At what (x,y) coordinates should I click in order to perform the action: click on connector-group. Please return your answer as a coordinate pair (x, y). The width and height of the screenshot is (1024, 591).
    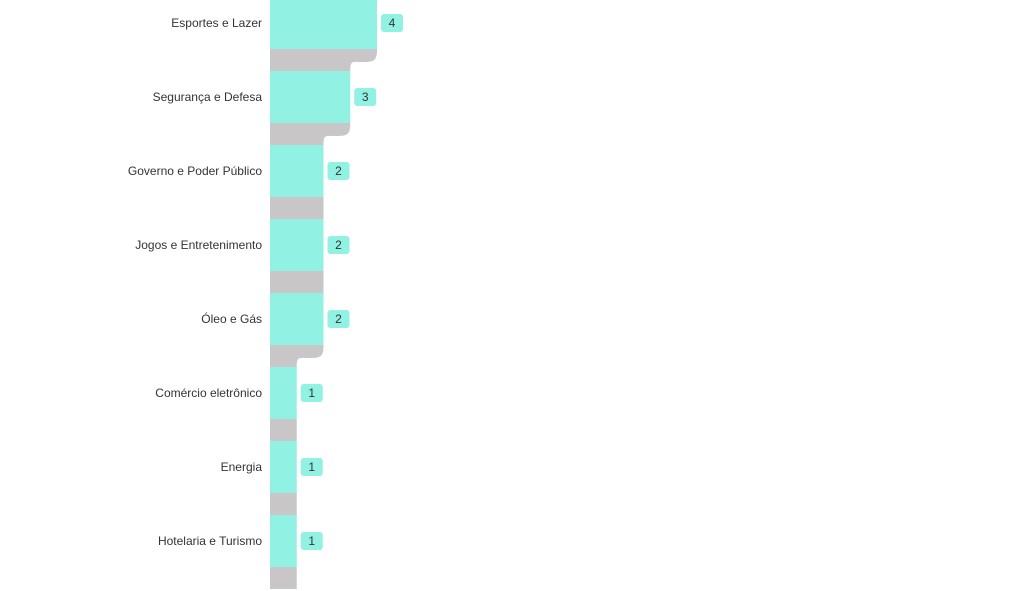
    Looking at the image, I should click on (323, 319).